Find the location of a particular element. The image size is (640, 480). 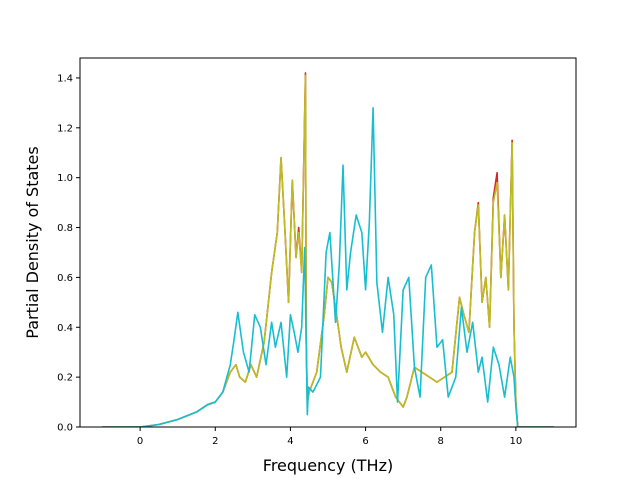

y-tick-label: 0.4 is located at coordinates (65, 328).